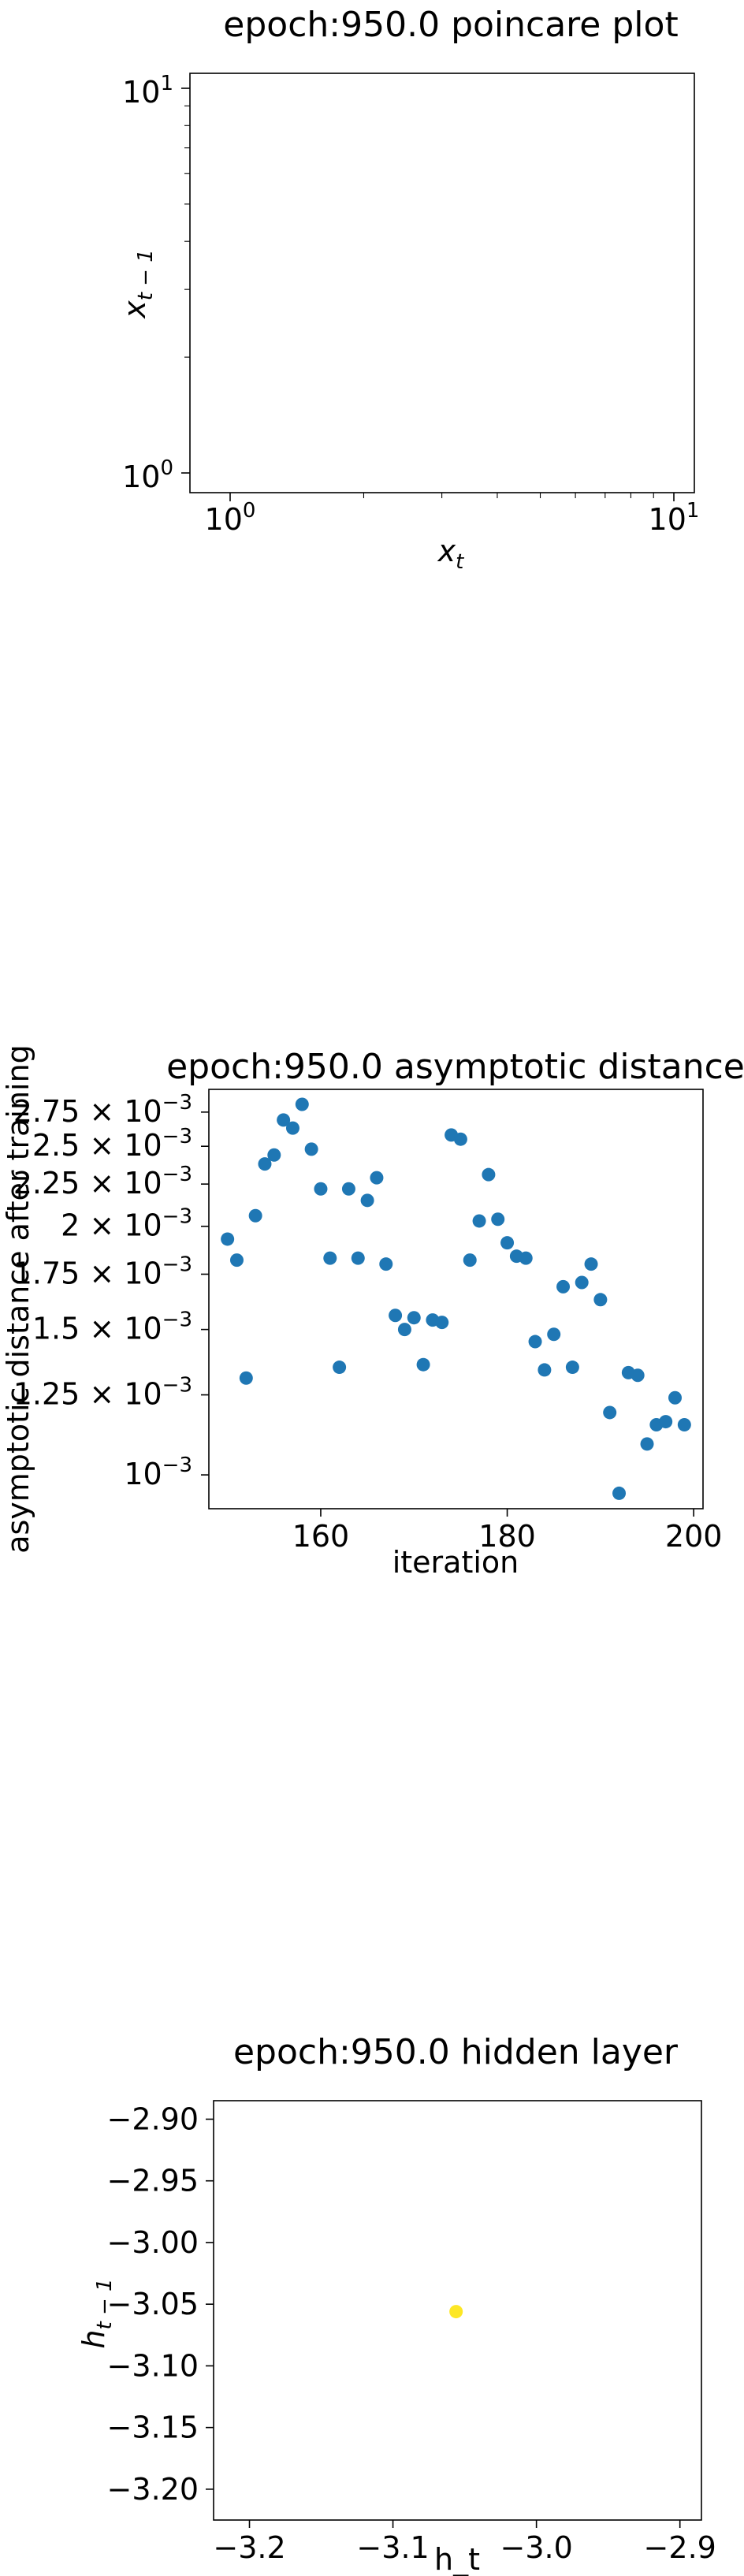 The height and width of the screenshot is (2576, 744). I want to click on hidden-layer-y-tick-label: −2.90, so click(153, 2118).